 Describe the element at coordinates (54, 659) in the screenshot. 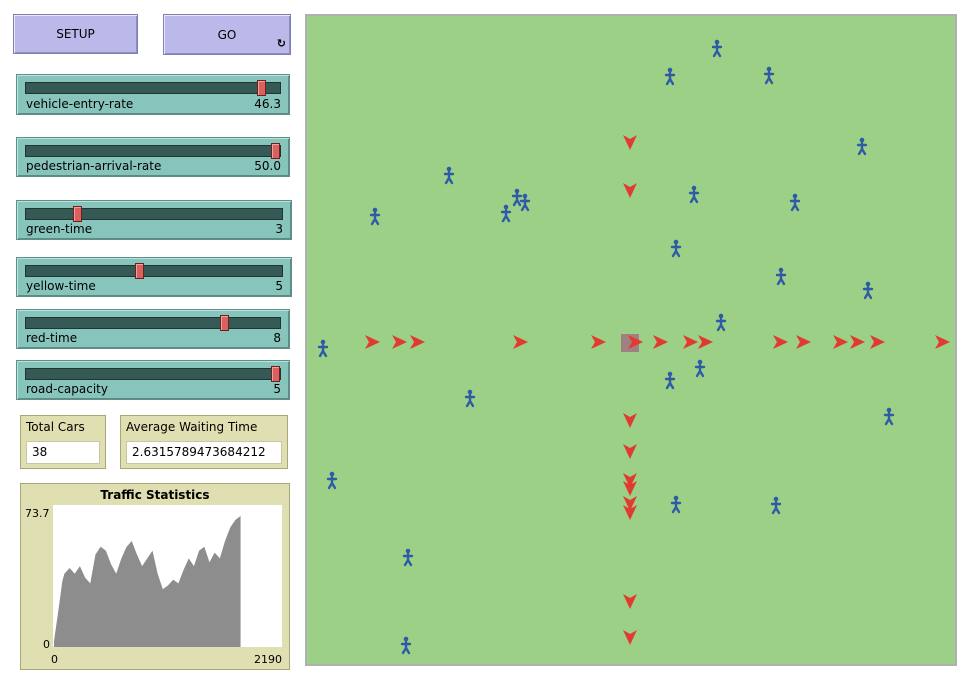

I see `plot-x-min-label: 0` at that location.